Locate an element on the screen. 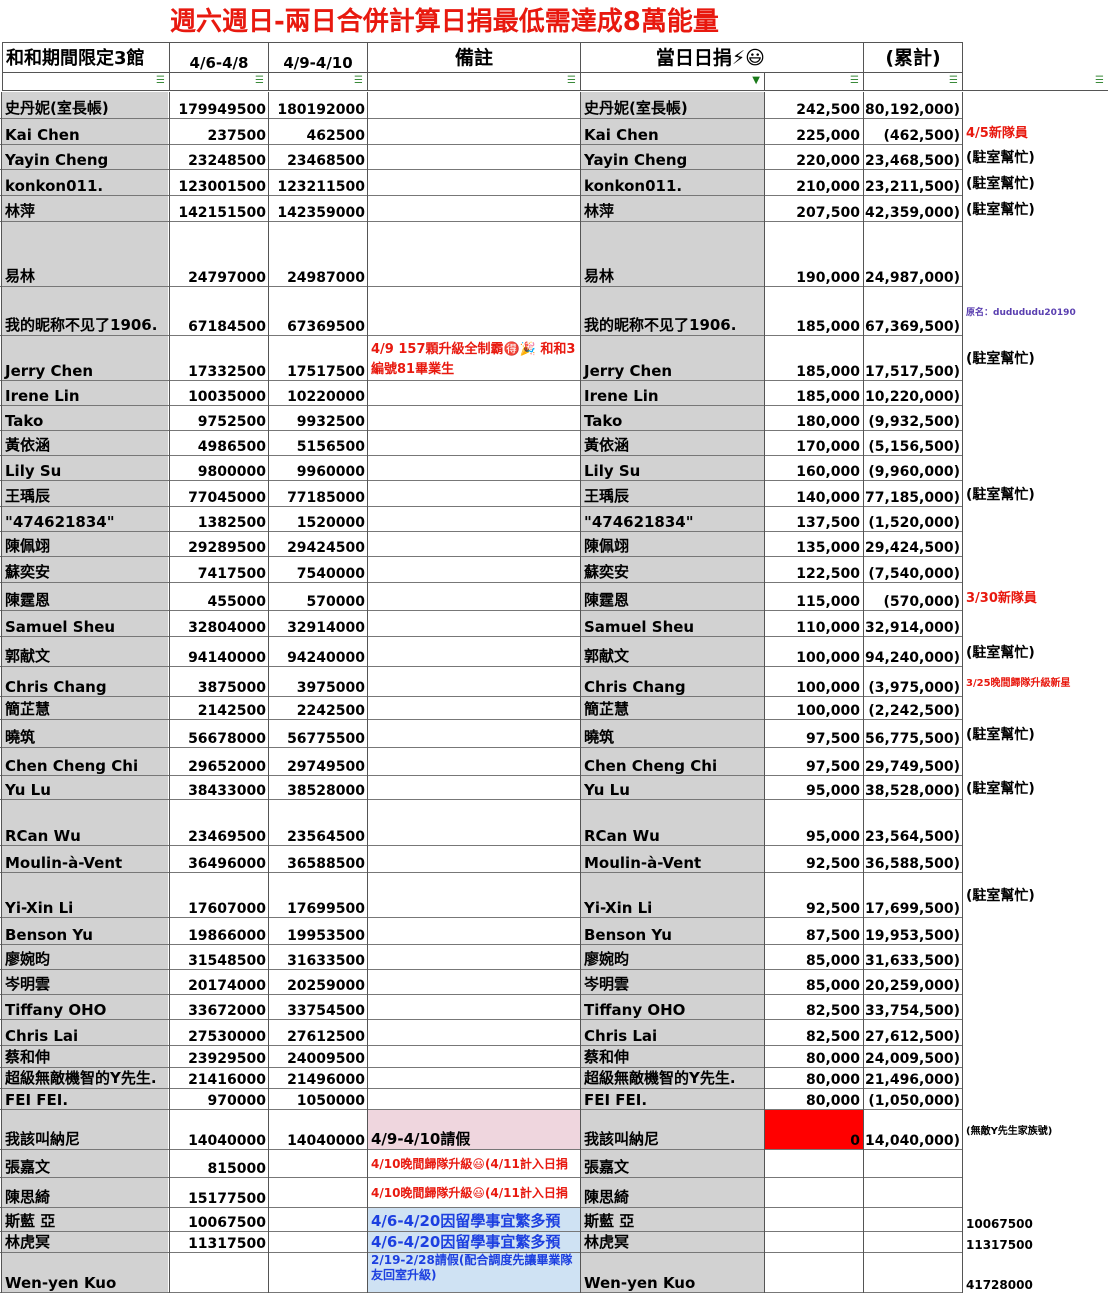 The height and width of the screenshot is (1293, 1108). cell-c: 21496000 is located at coordinates (326, 1080).